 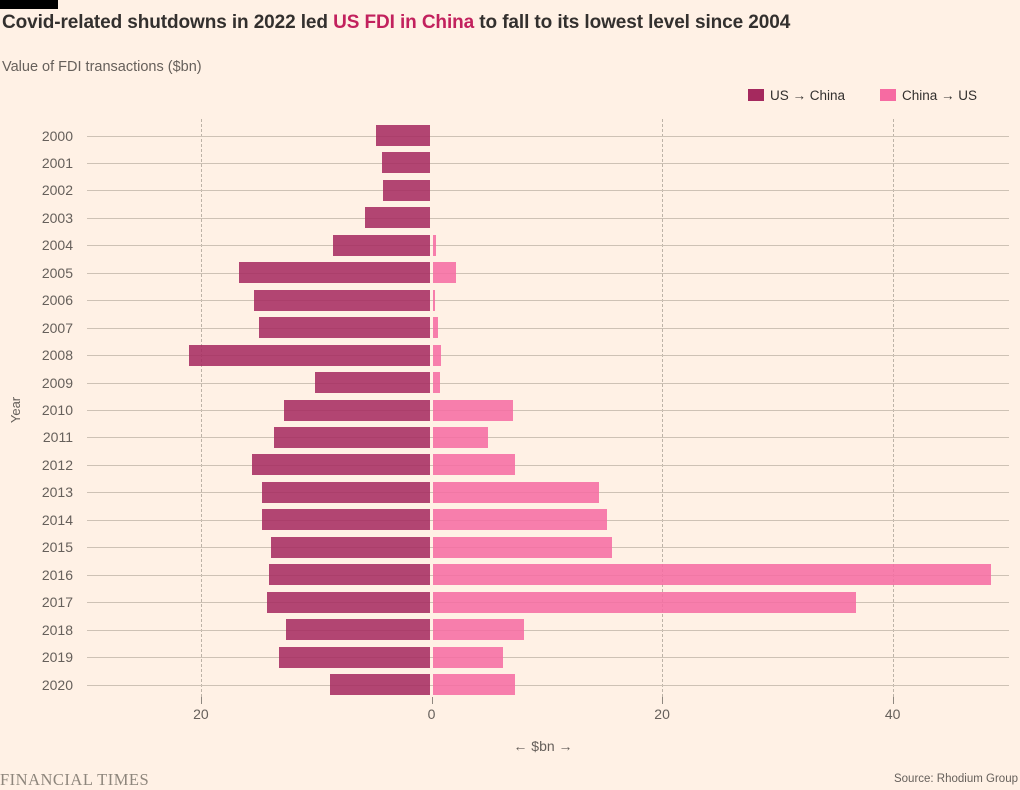 What do you see at coordinates (57, 629) in the screenshot?
I see `year-label: 2018` at bounding box center [57, 629].